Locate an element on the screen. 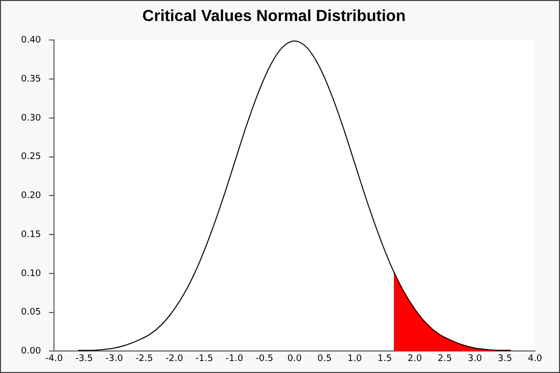  y-tick-label: 0.05 is located at coordinates (31, 313).